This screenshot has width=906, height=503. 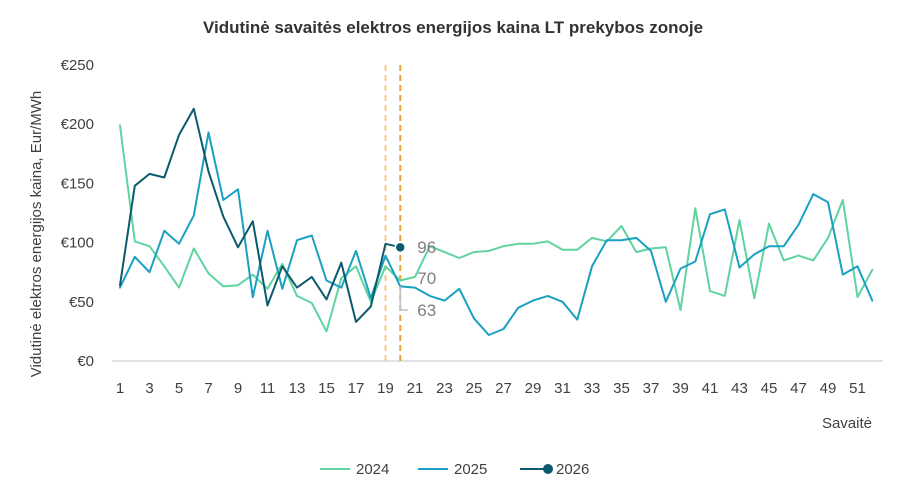 I want to click on x-axis-label: Savaitė, so click(x=847, y=423).